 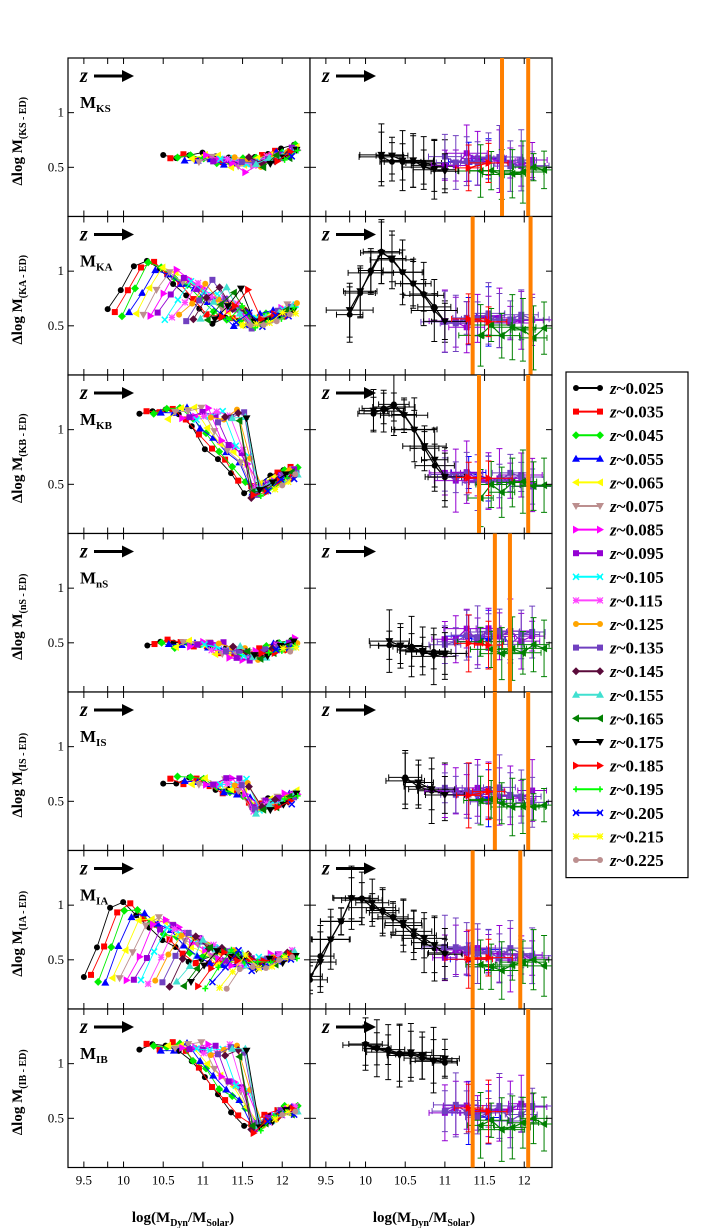 I want to click on x-tick-label: 10.5, so click(x=405, y=1180).